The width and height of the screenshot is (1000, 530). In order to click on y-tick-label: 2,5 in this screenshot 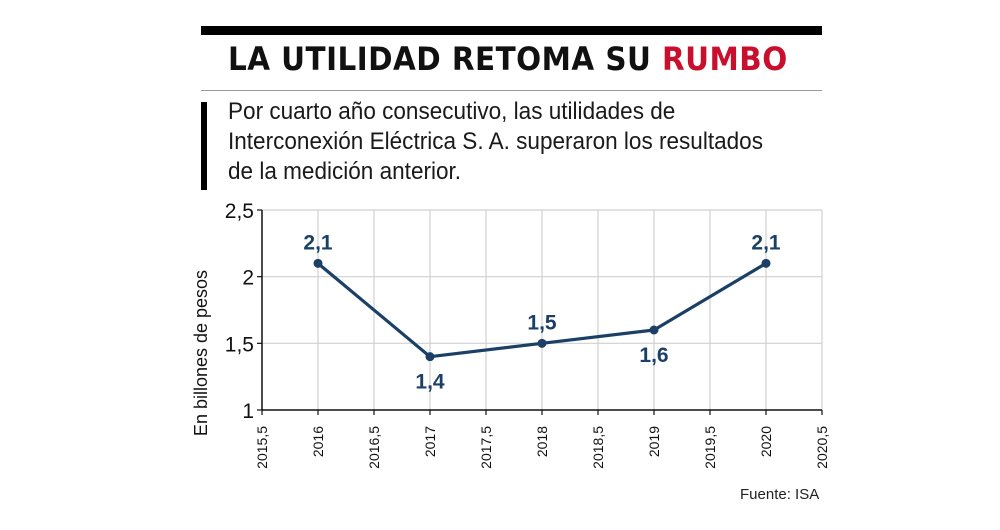, I will do `click(239, 211)`.